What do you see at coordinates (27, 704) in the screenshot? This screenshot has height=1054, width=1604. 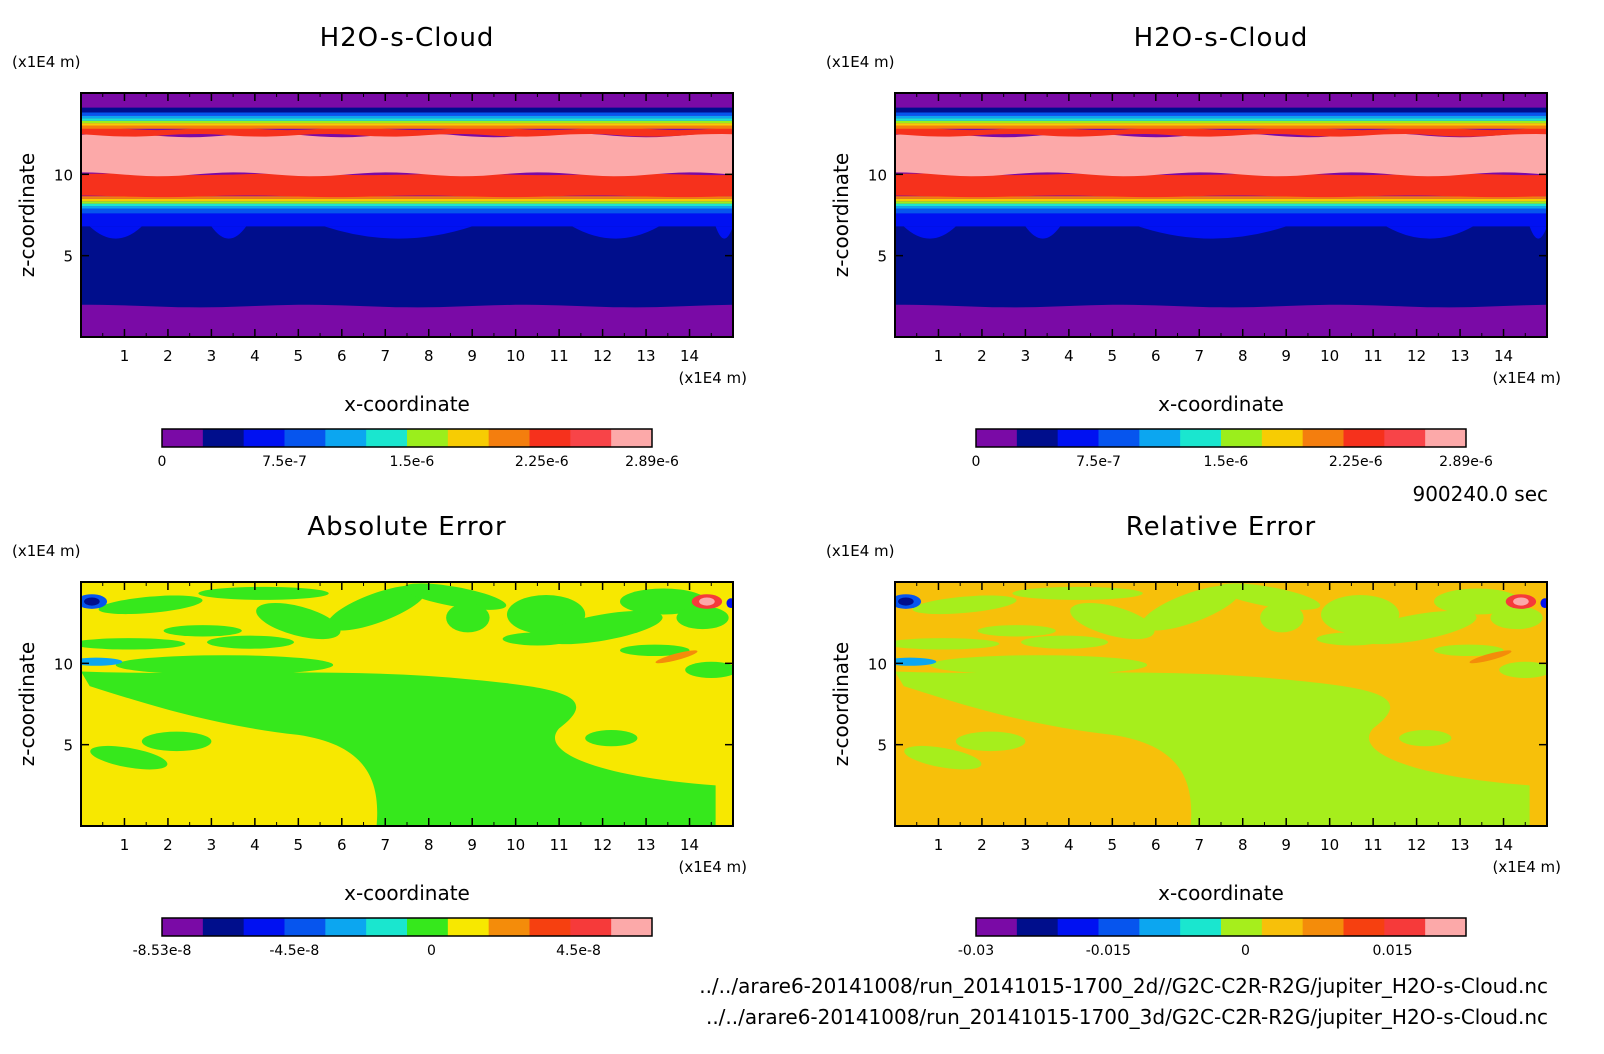 I see `y-axis-label: z-coordinate` at bounding box center [27, 704].